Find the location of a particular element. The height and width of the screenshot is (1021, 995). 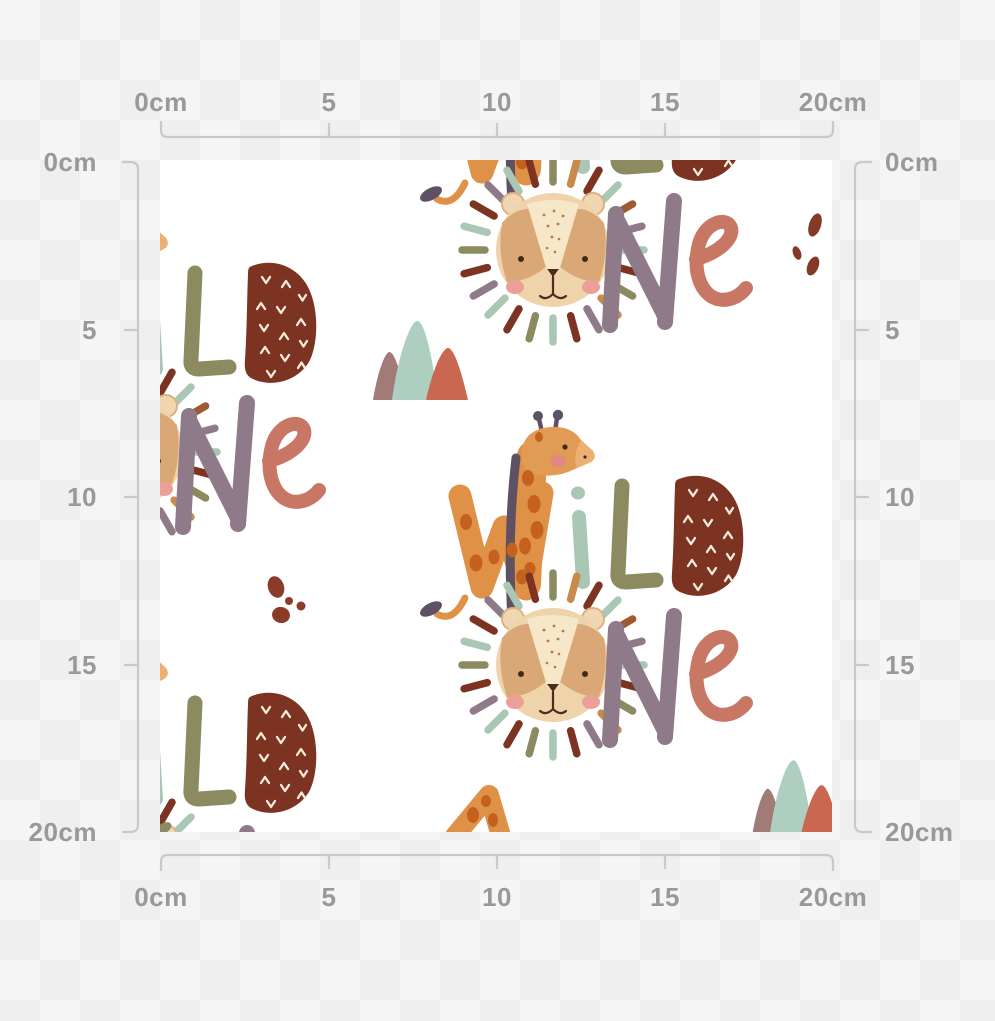

ruler-top-label-15: 15 is located at coordinates (665, 102).